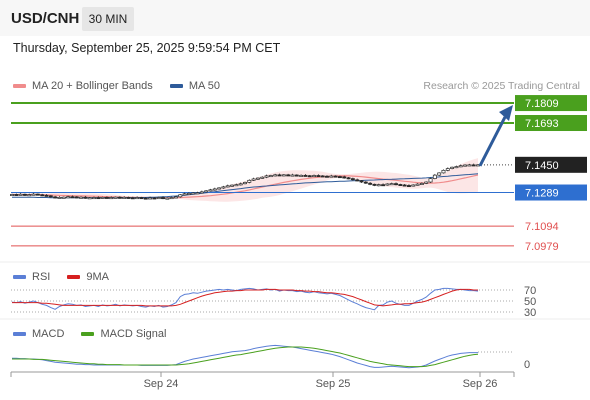 This screenshot has width=590, height=400. I want to click on bollinger-band, so click(245, 180).